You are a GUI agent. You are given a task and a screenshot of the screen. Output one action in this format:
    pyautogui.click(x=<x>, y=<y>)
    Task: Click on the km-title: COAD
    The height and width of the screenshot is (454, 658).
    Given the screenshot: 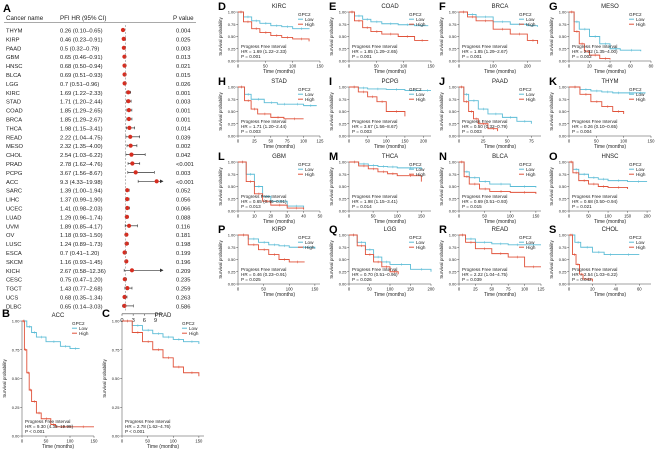 What is the action you would take?
    pyautogui.click(x=390, y=7)
    